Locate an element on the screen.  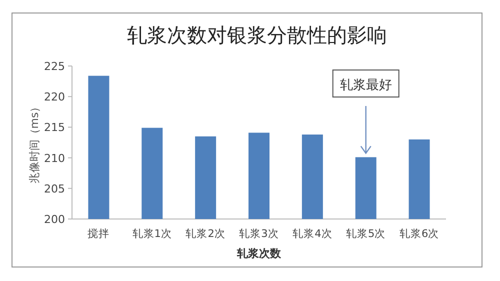
y-tick-label: 225 is located at coordinates (54, 66).